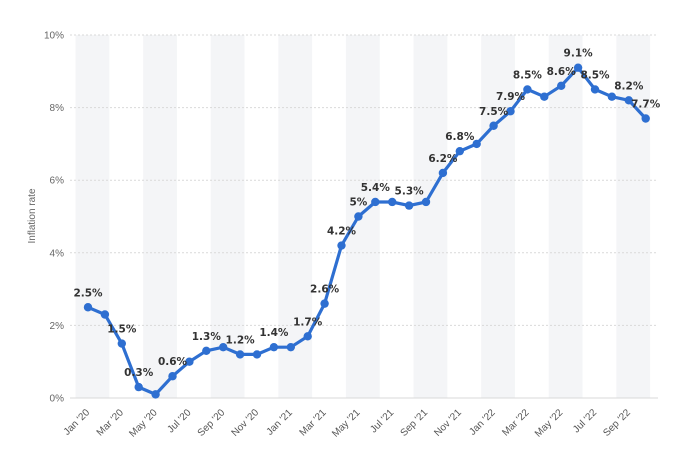 The width and height of the screenshot is (674, 456). I want to click on x-tick-label: Nov '20, so click(246, 423).